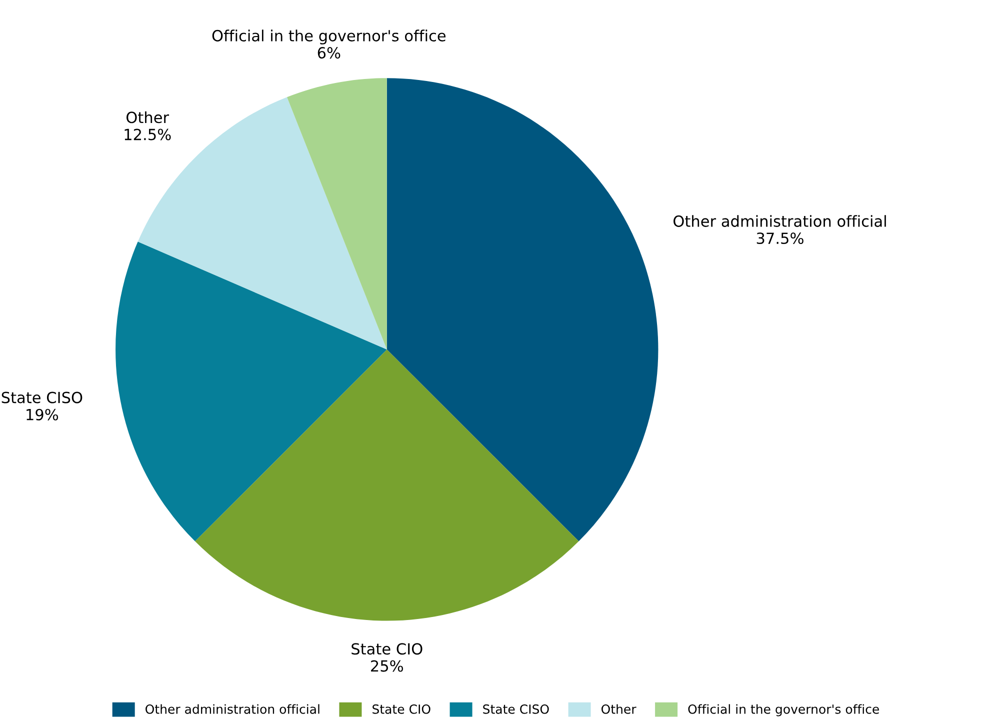 The image size is (992, 728). I want to click on data-label: 25%, so click(387, 666).